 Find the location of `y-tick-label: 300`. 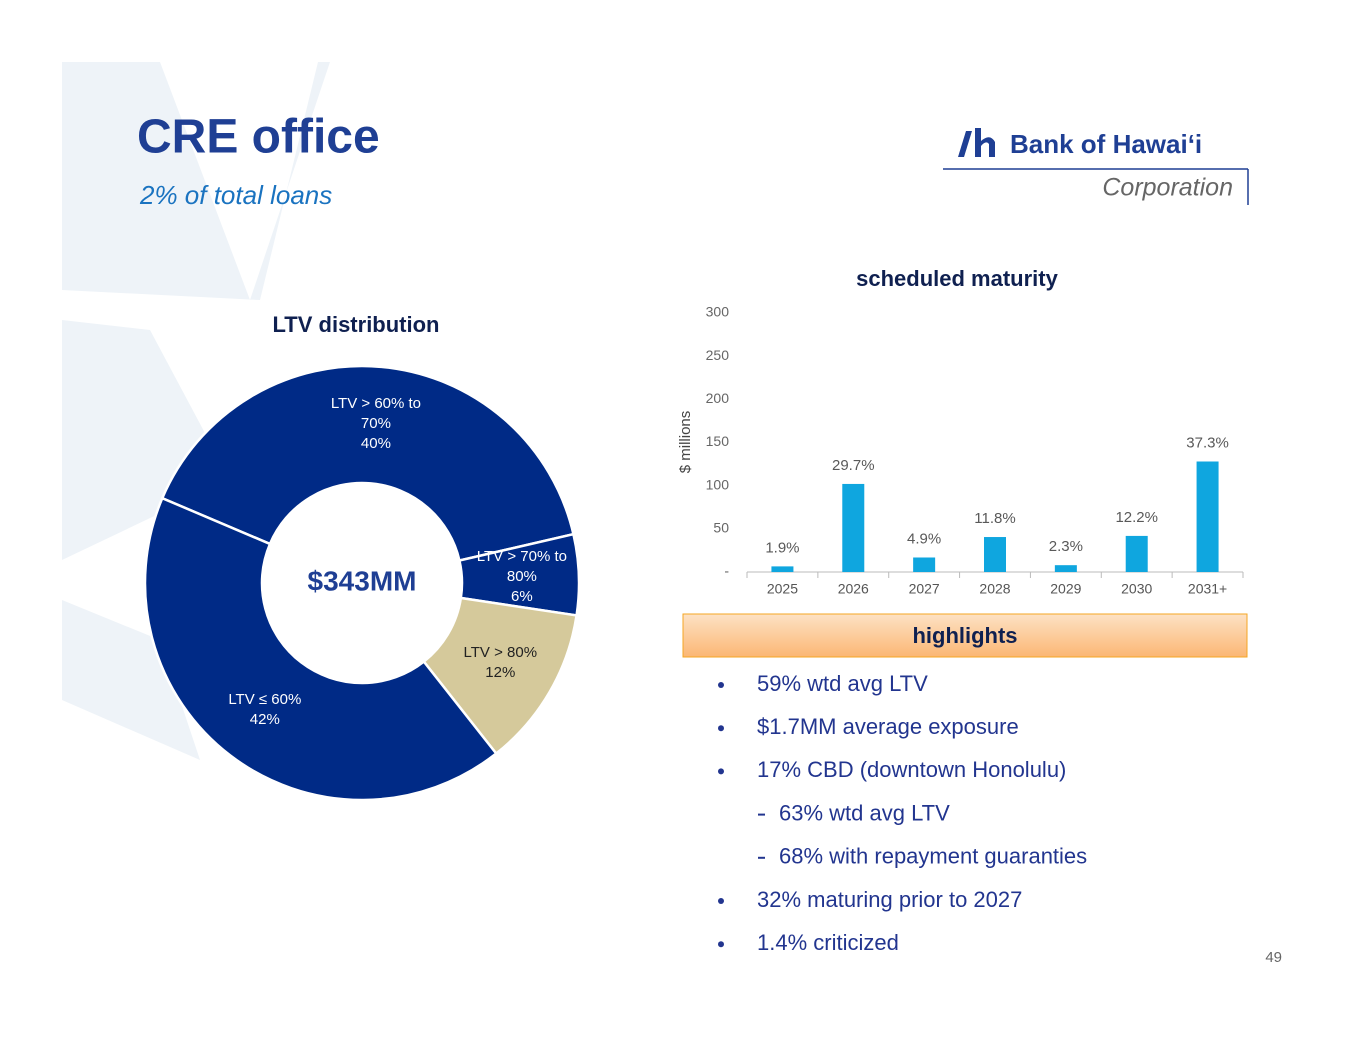

y-tick-label: 300 is located at coordinates (718, 312).